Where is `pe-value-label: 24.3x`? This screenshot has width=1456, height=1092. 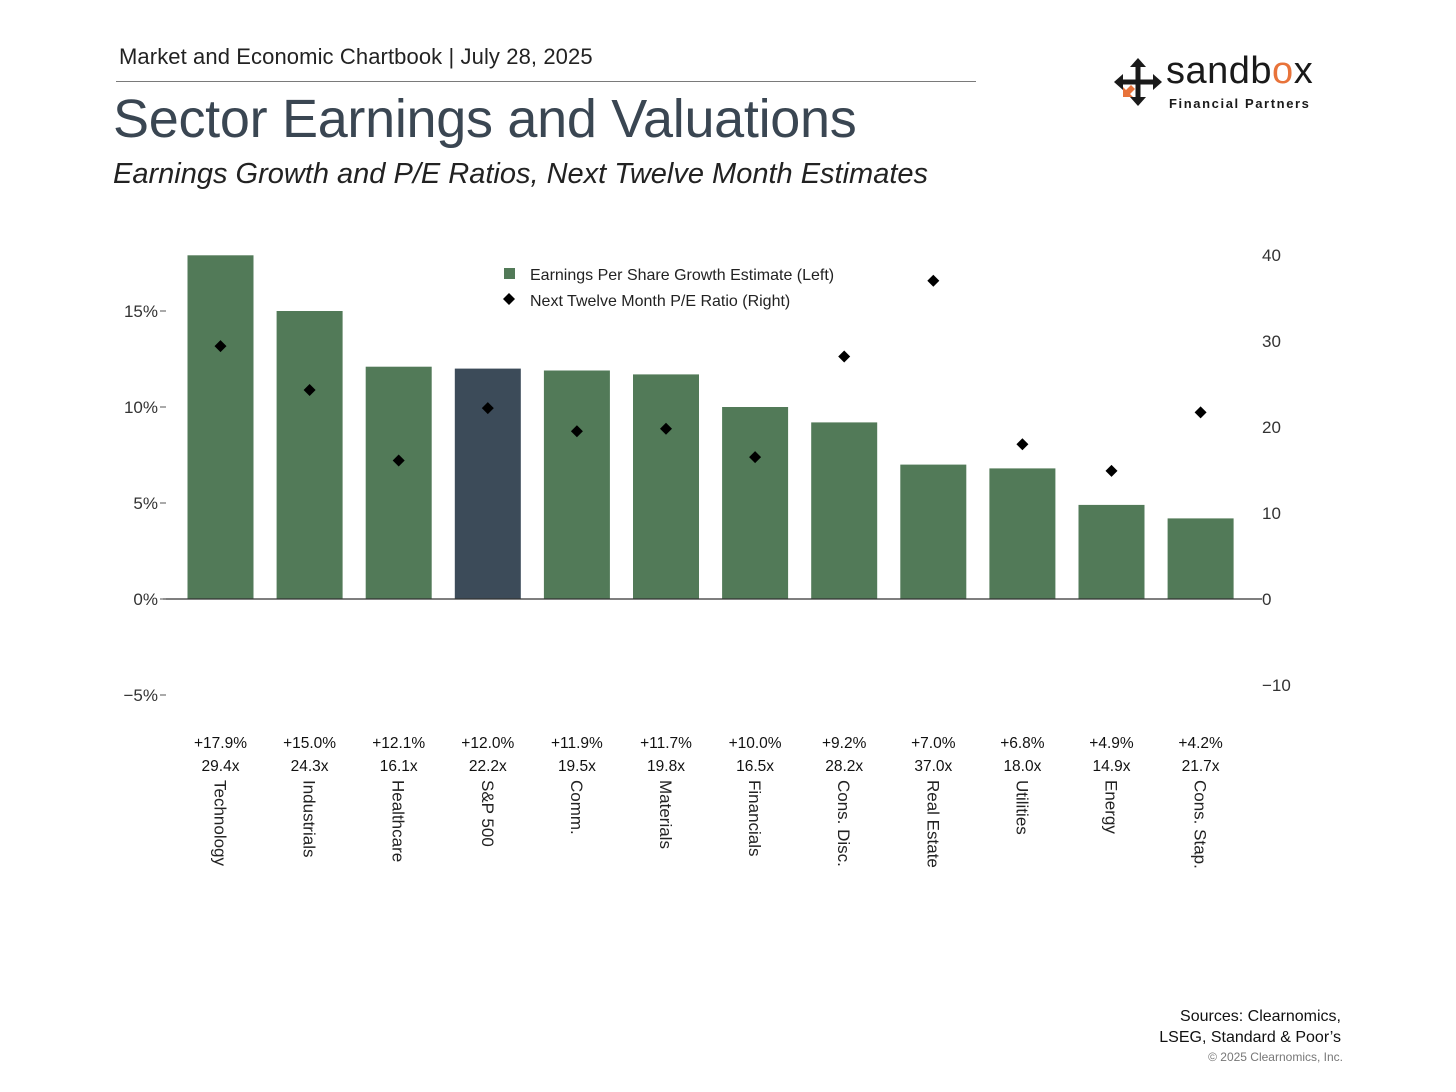
pe-value-label: 24.3x is located at coordinates (310, 766).